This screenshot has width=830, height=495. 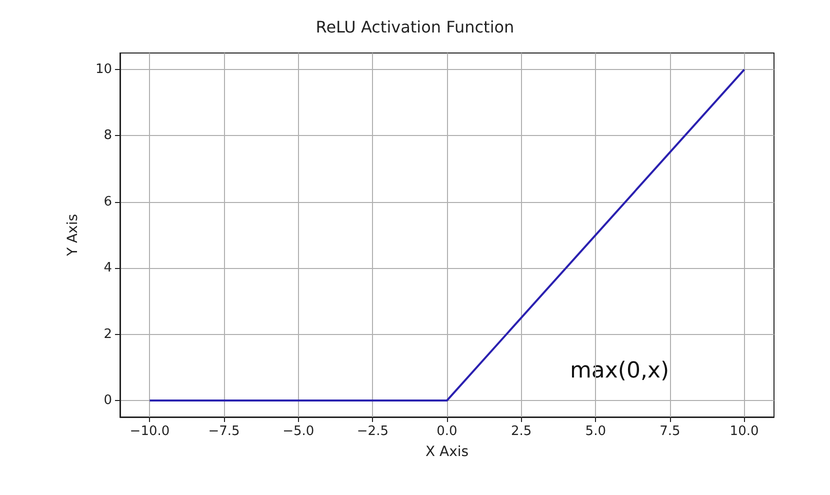 What do you see at coordinates (150, 431) in the screenshot?
I see `x-tick-label: −10.0` at bounding box center [150, 431].